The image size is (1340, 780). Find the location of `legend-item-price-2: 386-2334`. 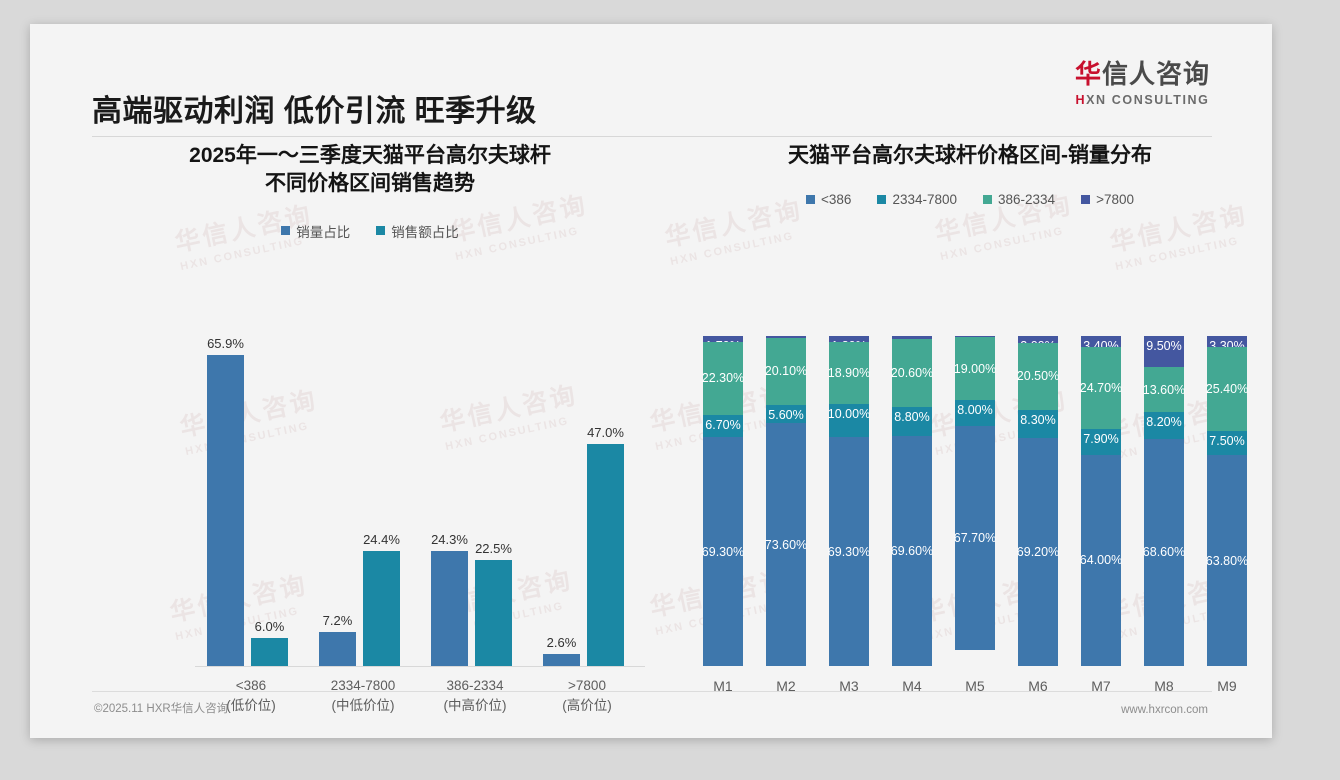

legend-item-price-2: 386-2334 is located at coordinates (1019, 199).